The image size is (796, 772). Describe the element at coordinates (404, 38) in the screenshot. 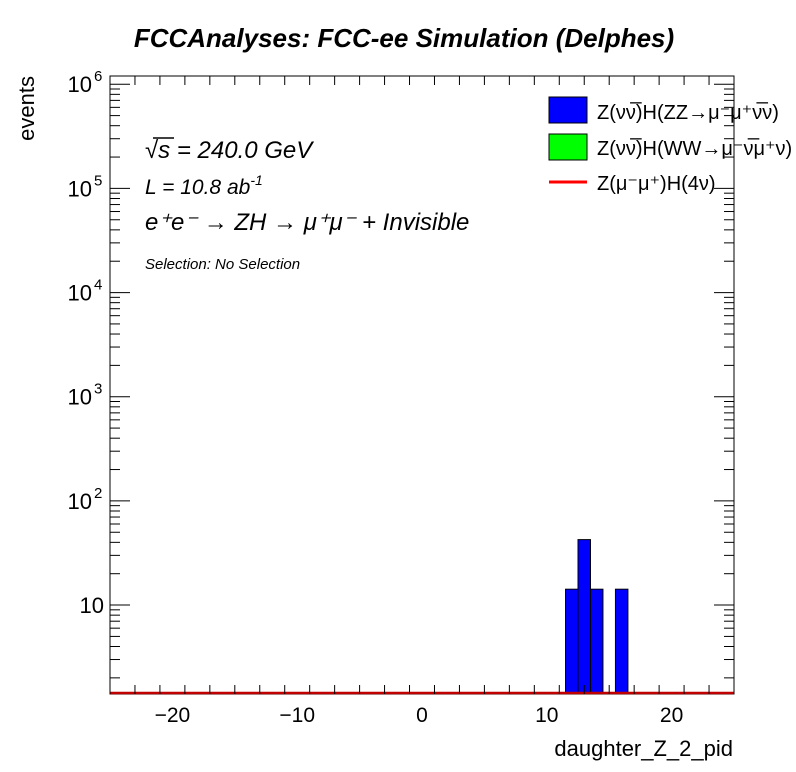

I see `chart-title: FCCAnalyses: FCC-ee Simulation (Delphes)` at that location.